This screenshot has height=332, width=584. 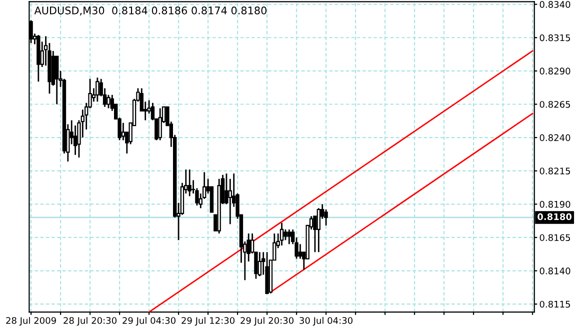 What do you see at coordinates (555, 271) in the screenshot?
I see `y-tick-label: 0.8140` at bounding box center [555, 271].